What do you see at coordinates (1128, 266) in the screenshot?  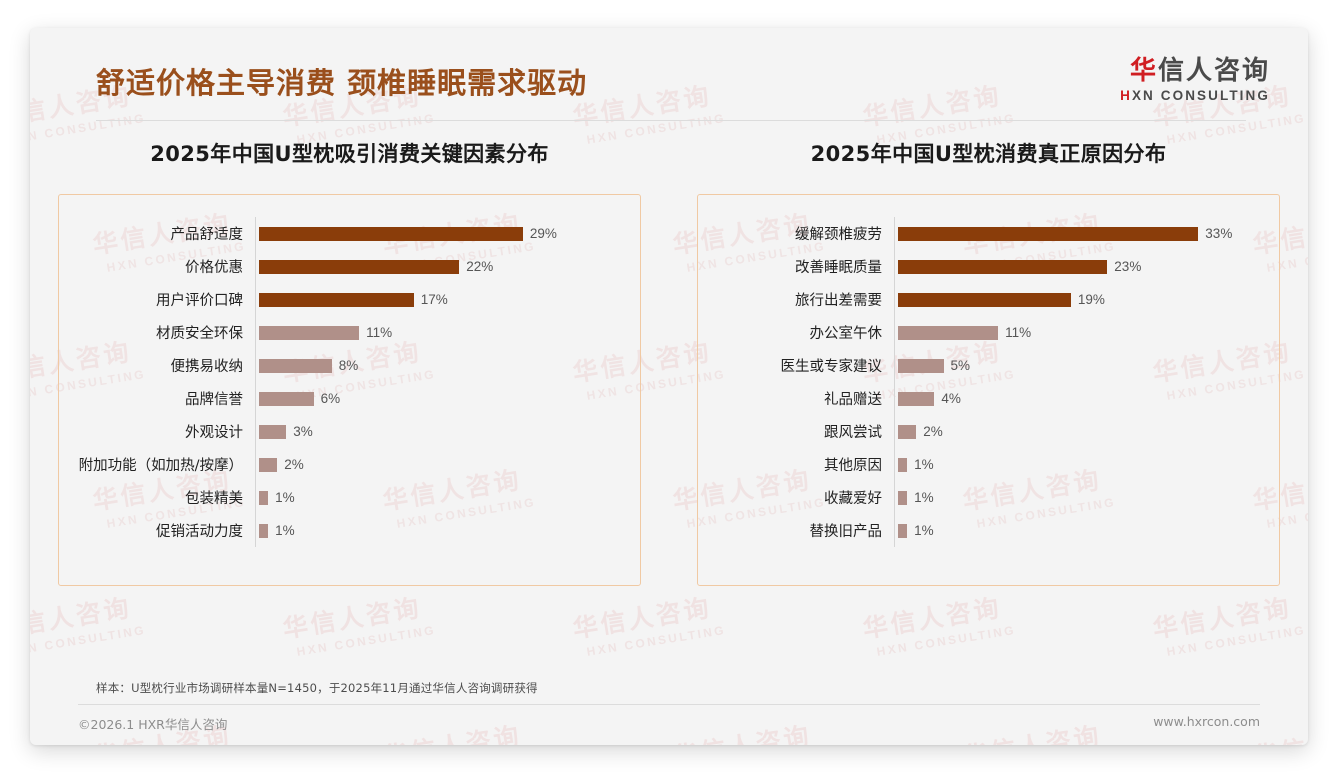 I see `bar-value-label: 23%` at bounding box center [1128, 266].